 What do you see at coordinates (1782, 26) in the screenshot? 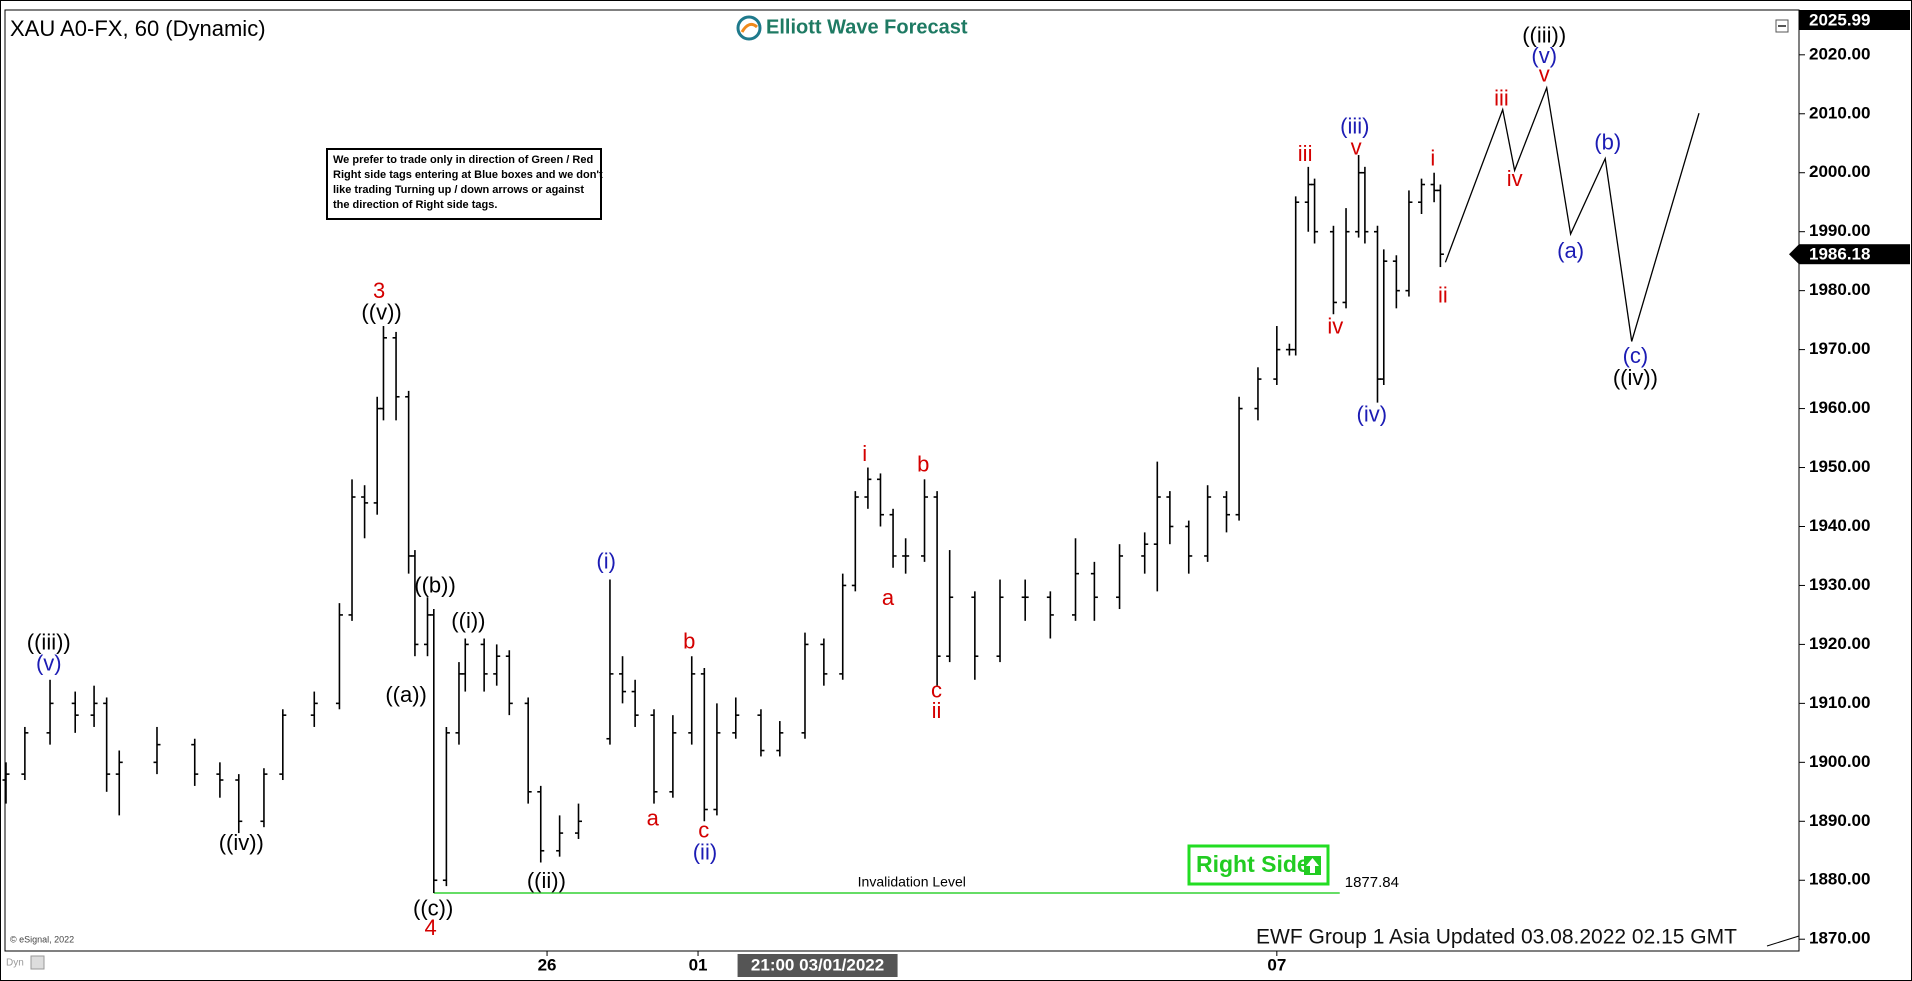
I see `top-icon` at bounding box center [1782, 26].